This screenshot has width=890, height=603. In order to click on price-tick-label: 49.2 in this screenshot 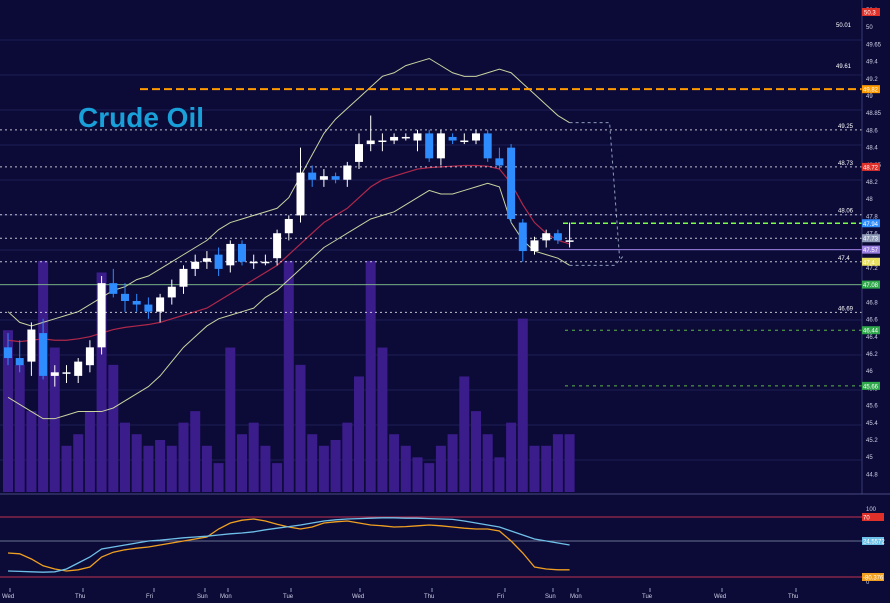, I will do `click(872, 80)`.